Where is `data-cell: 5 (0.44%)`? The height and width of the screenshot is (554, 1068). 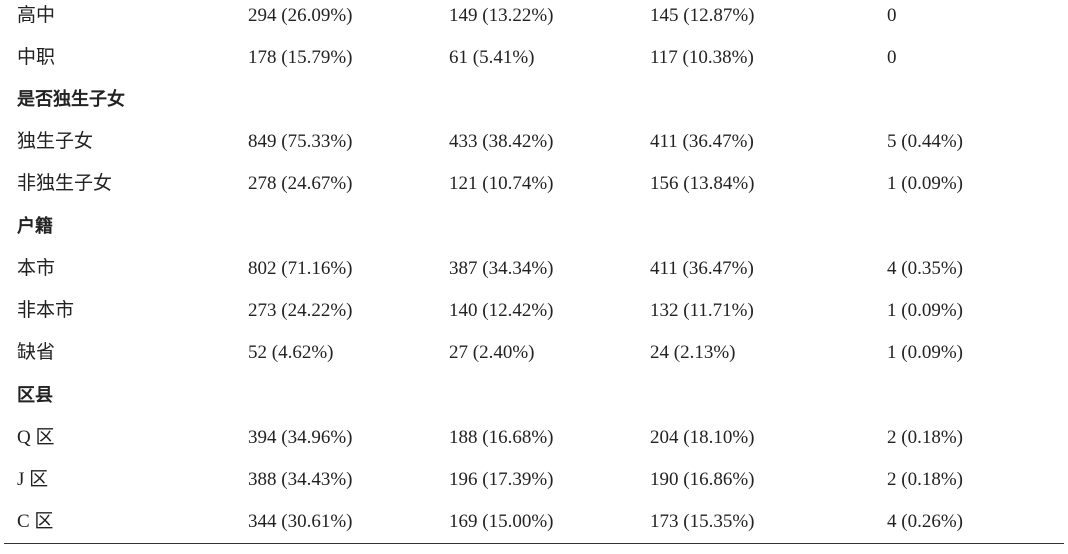 data-cell: 5 (0.44%) is located at coordinates (925, 141).